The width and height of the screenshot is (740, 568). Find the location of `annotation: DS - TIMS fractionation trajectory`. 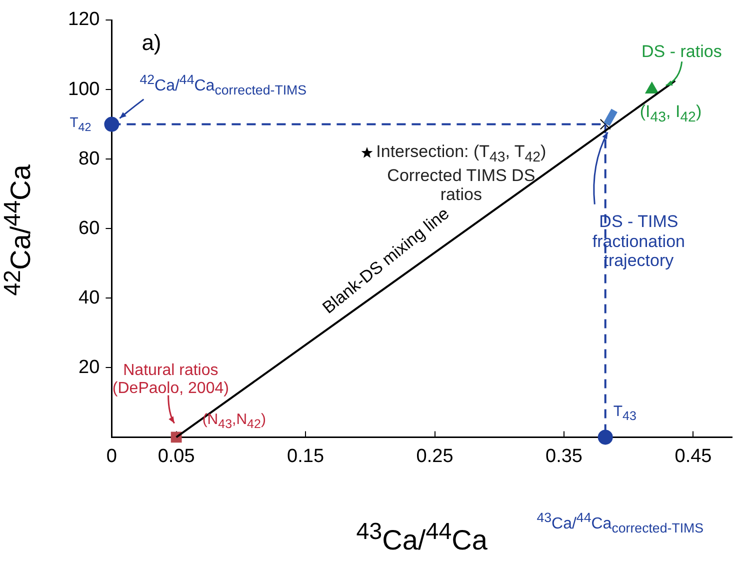

annotation: DS - TIMS fractionation trajectory is located at coordinates (638, 241).